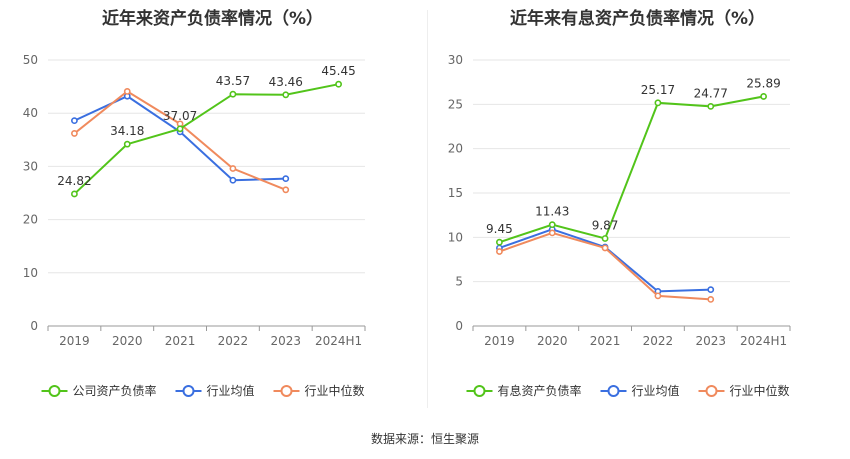 The height and width of the screenshot is (459, 850). I want to click on data-label: 45.45, so click(338, 71).